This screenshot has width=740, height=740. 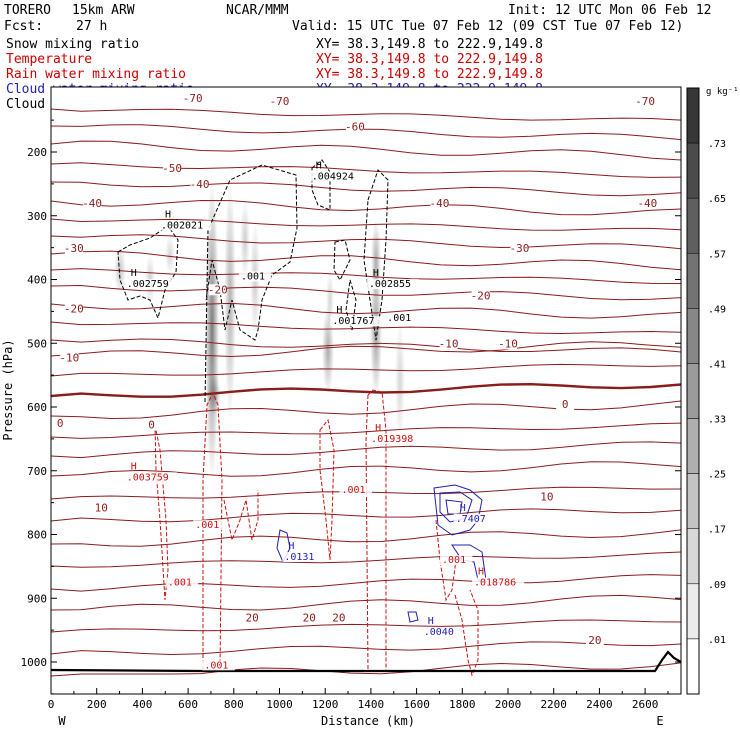 I want to click on colorbar-level-label: .57, so click(x=717, y=254).